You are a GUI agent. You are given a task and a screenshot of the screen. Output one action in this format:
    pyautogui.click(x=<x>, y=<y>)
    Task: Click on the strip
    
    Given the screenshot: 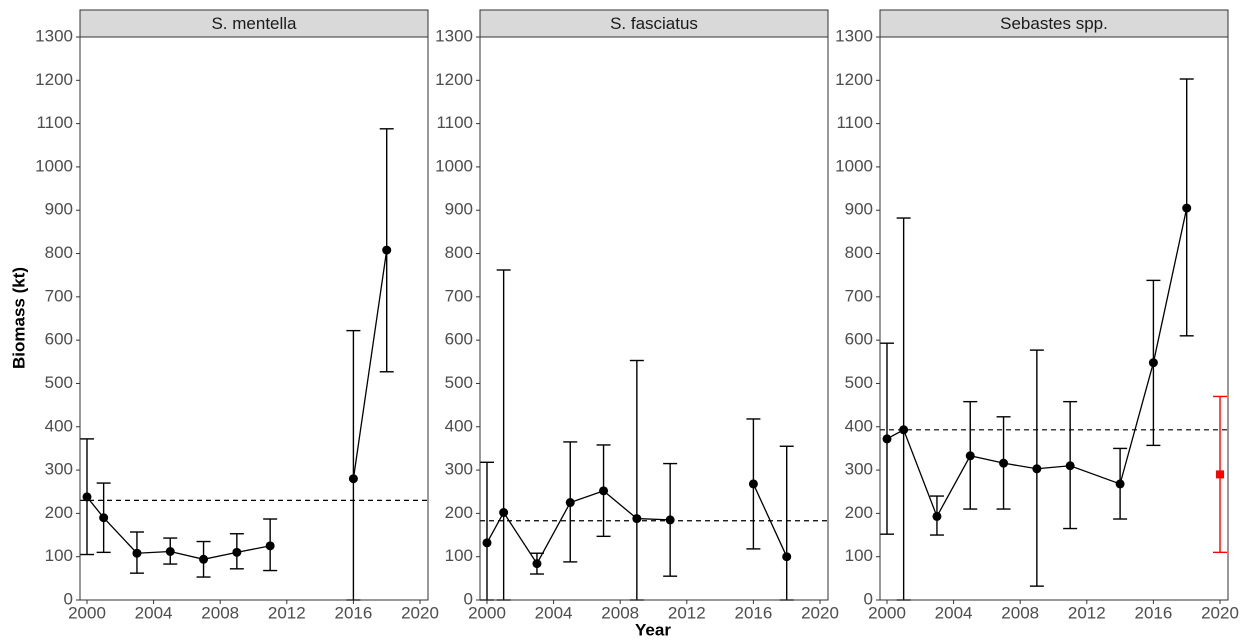 What is the action you would take?
    pyautogui.click(x=254, y=23)
    